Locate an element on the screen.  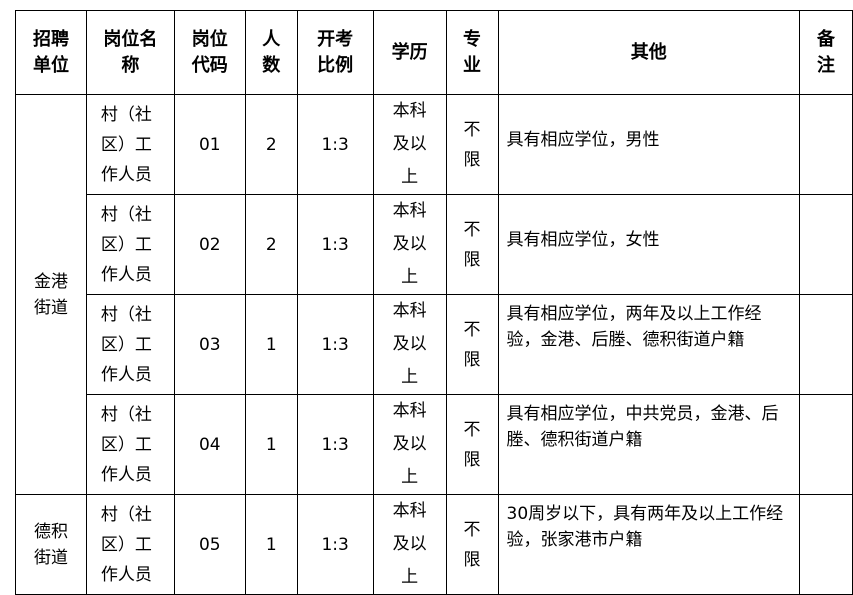
unit-cell: 德积 街道 is located at coordinates (51, 544).